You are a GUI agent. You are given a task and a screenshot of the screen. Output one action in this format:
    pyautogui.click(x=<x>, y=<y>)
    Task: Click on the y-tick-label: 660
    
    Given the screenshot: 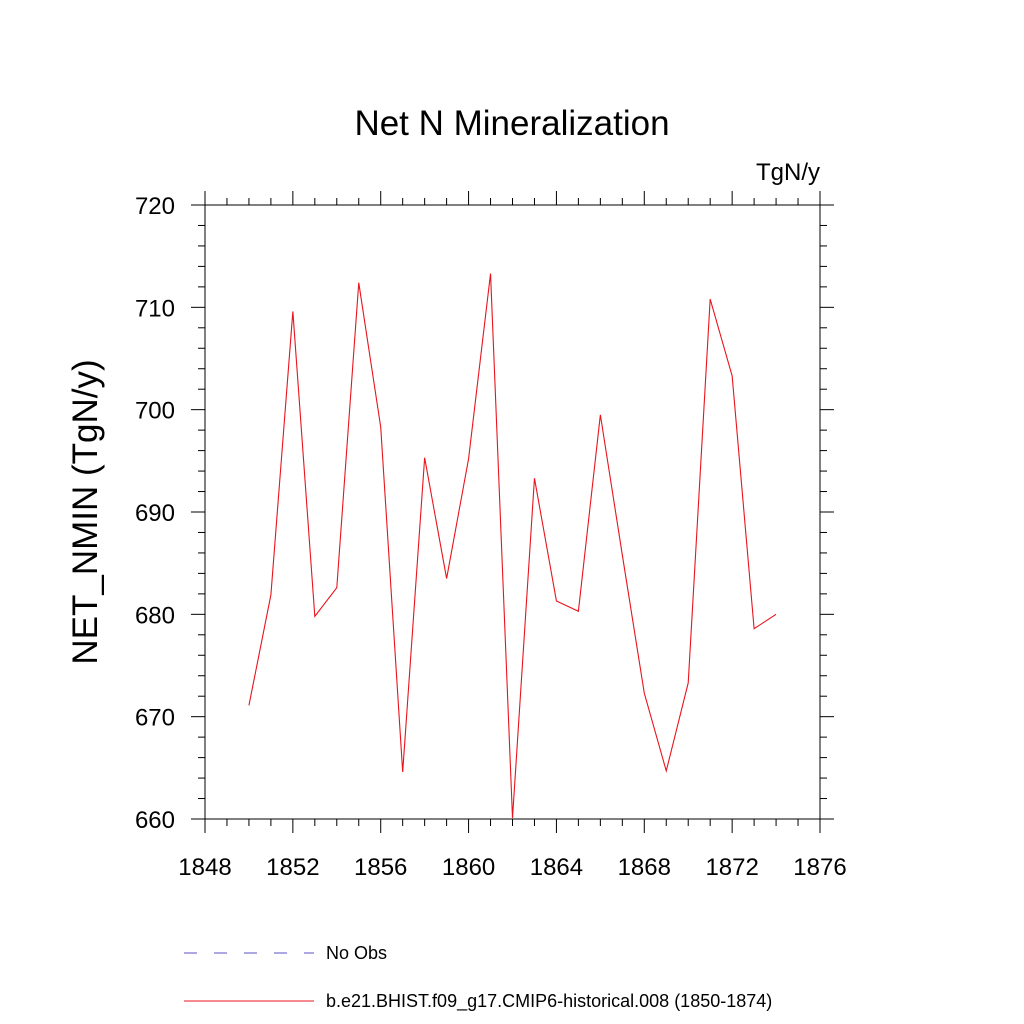 What is the action you would take?
    pyautogui.click(x=155, y=820)
    